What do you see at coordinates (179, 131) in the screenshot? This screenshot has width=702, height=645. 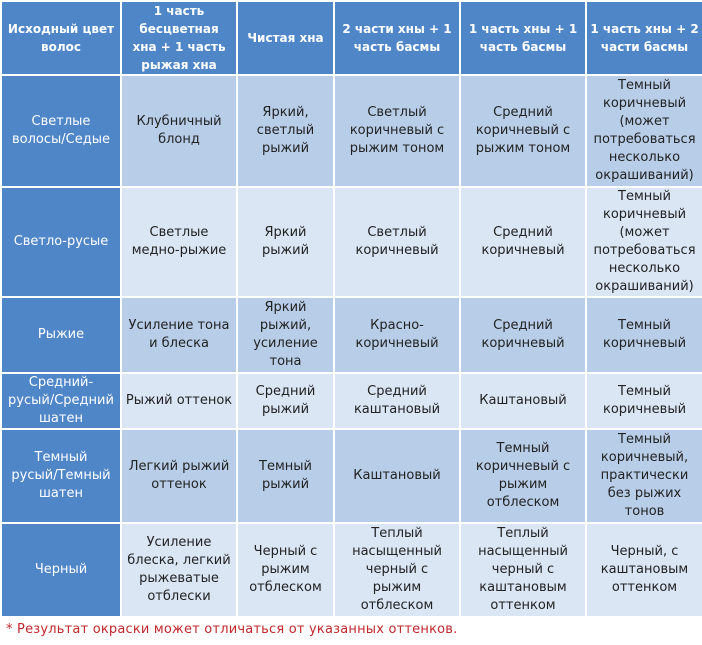 I see `table-cell: Клубничный блонд` at bounding box center [179, 131].